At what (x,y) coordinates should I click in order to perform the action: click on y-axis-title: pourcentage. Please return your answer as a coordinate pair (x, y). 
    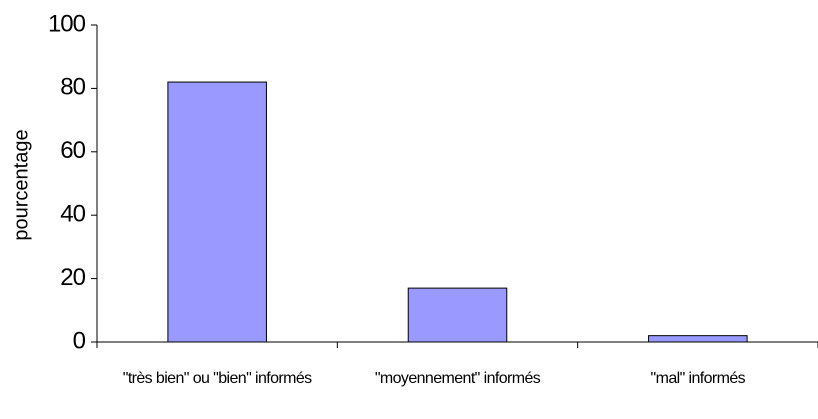
    Looking at the image, I should click on (21, 184).